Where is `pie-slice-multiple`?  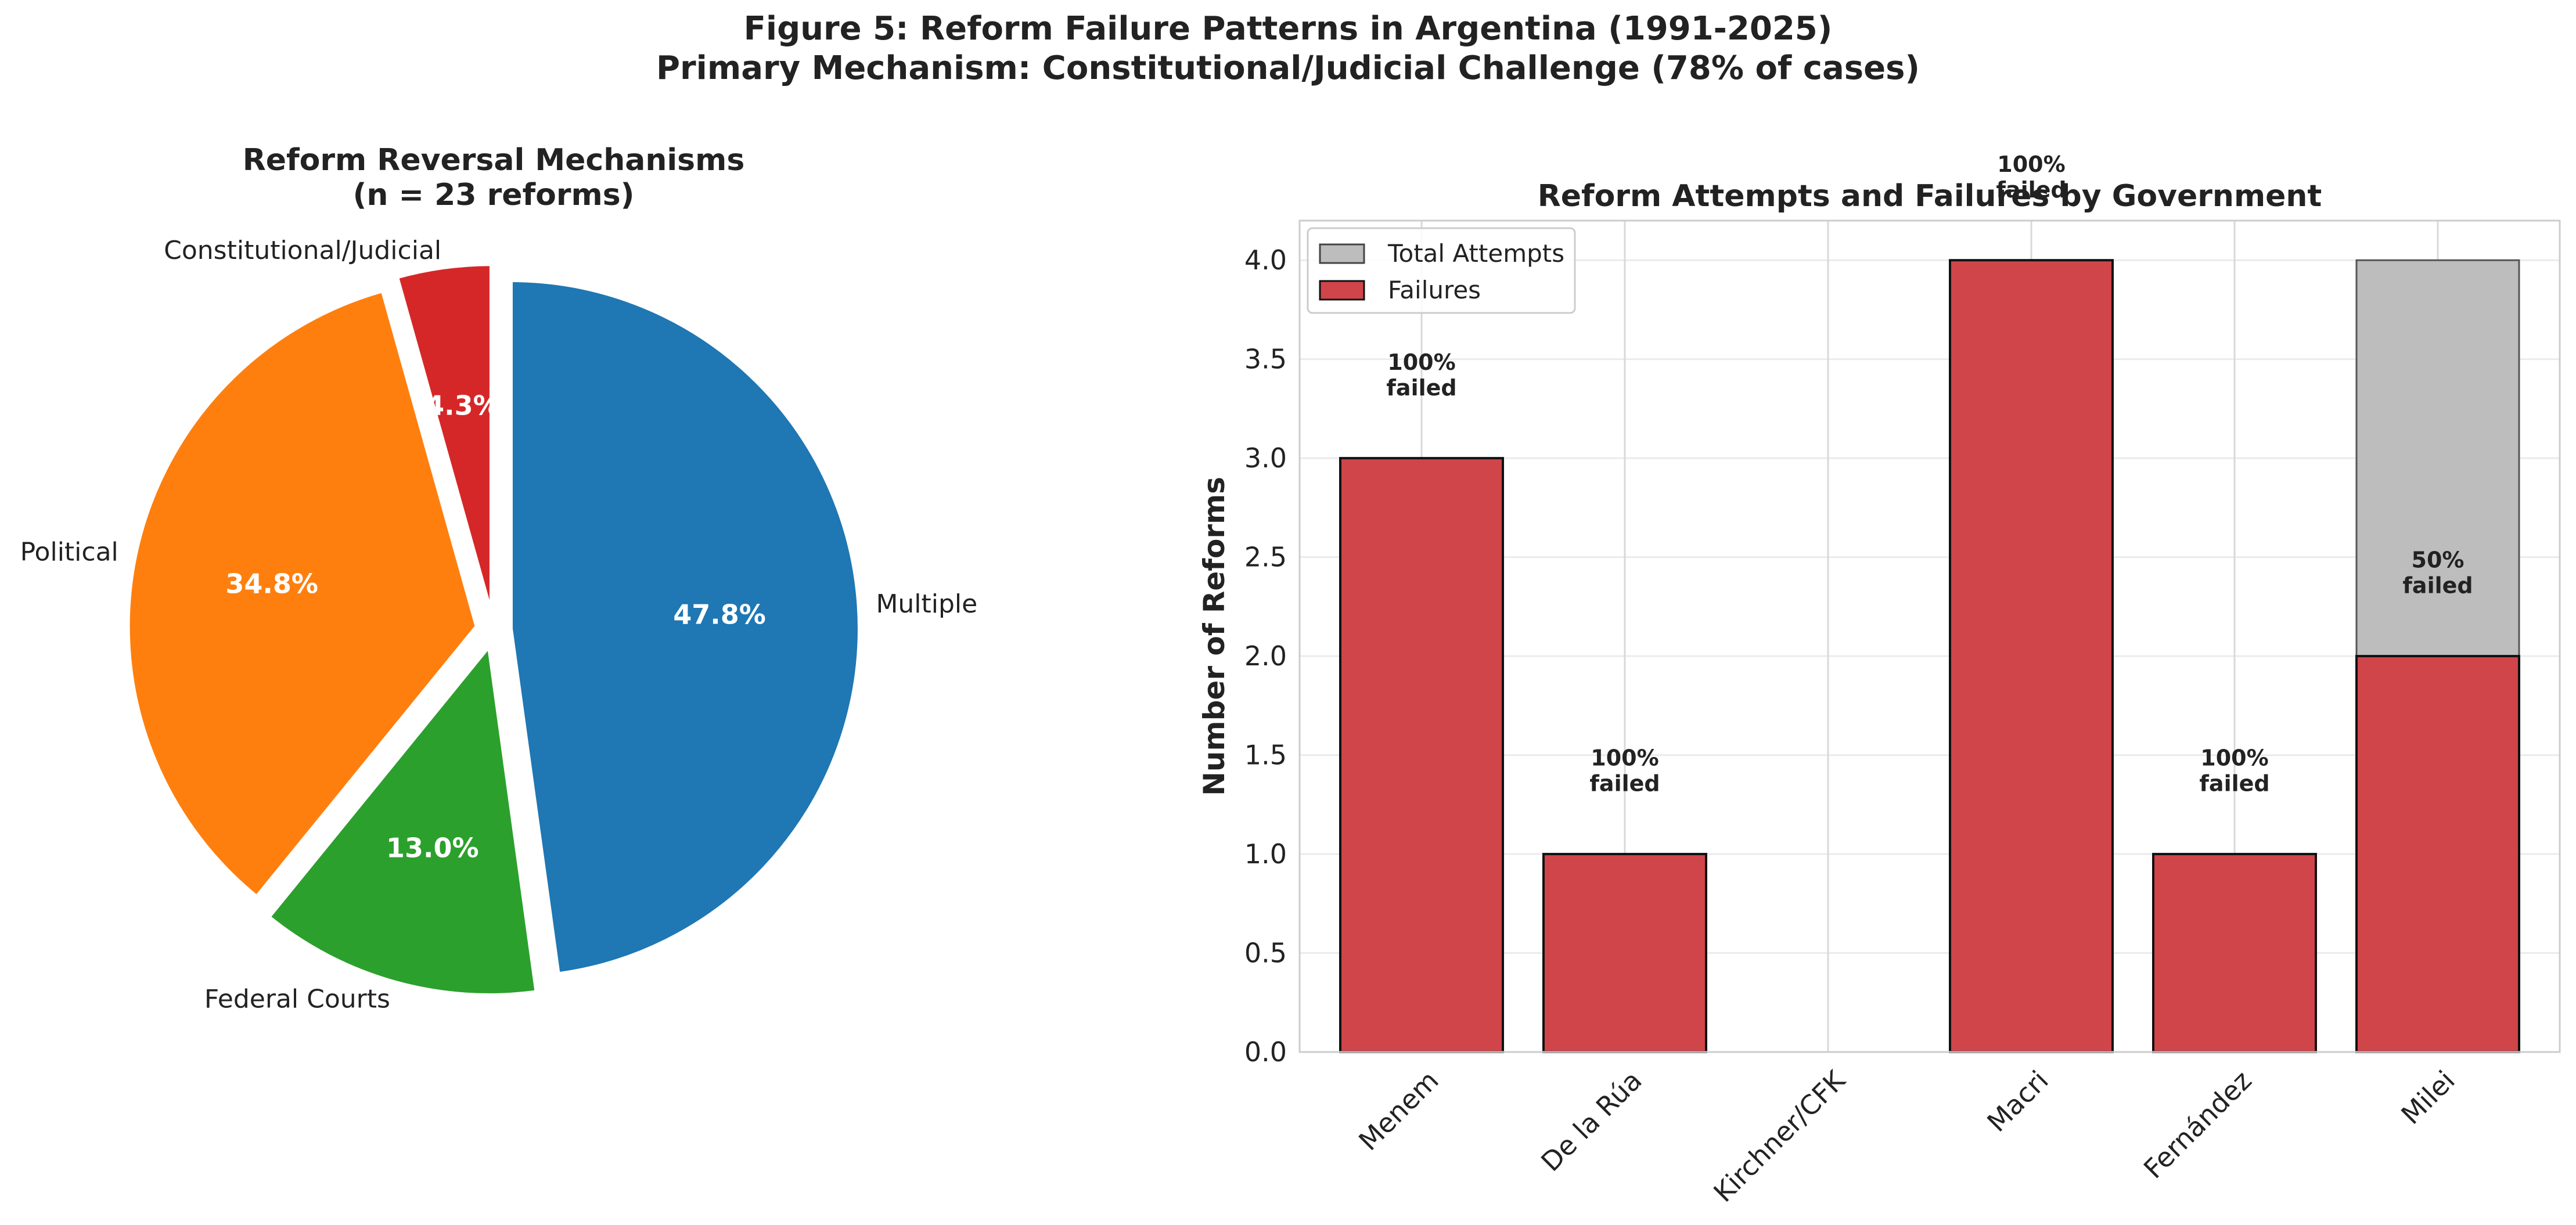
pie-slice-multiple is located at coordinates (685, 627).